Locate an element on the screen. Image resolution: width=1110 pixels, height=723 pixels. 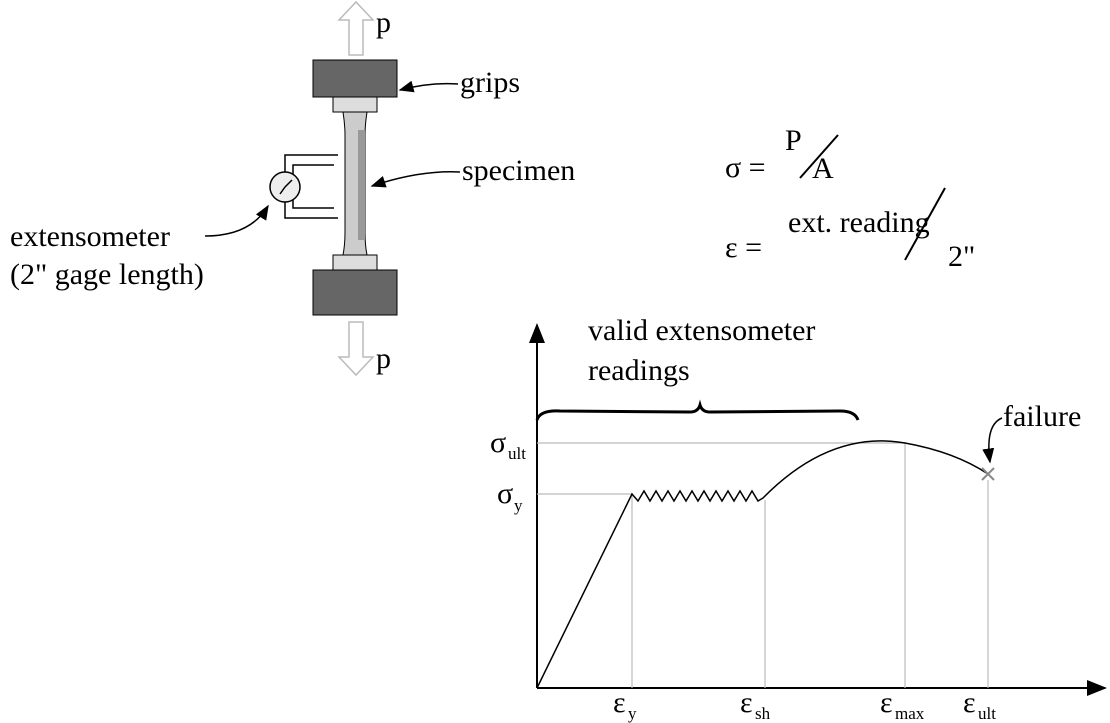
grips-label: grips is located at coordinates (490, 82).